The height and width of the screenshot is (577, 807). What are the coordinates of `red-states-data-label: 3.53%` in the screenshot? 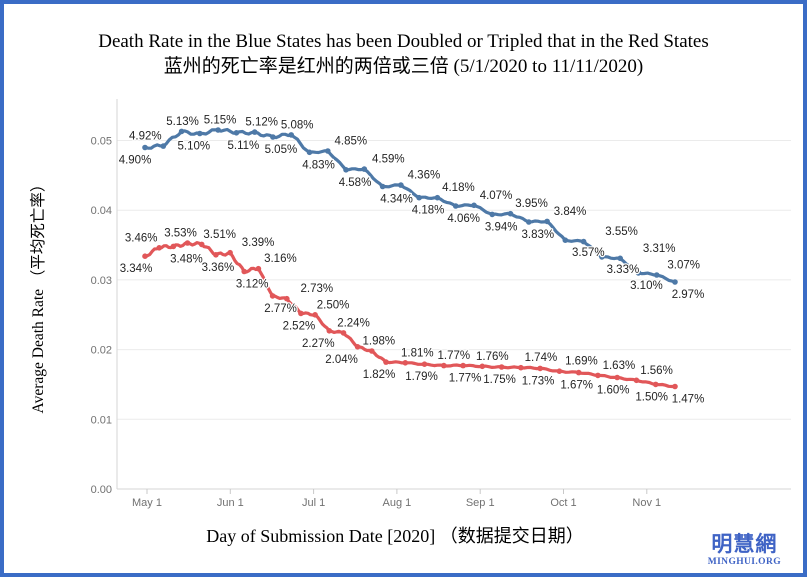 It's located at (180, 234).